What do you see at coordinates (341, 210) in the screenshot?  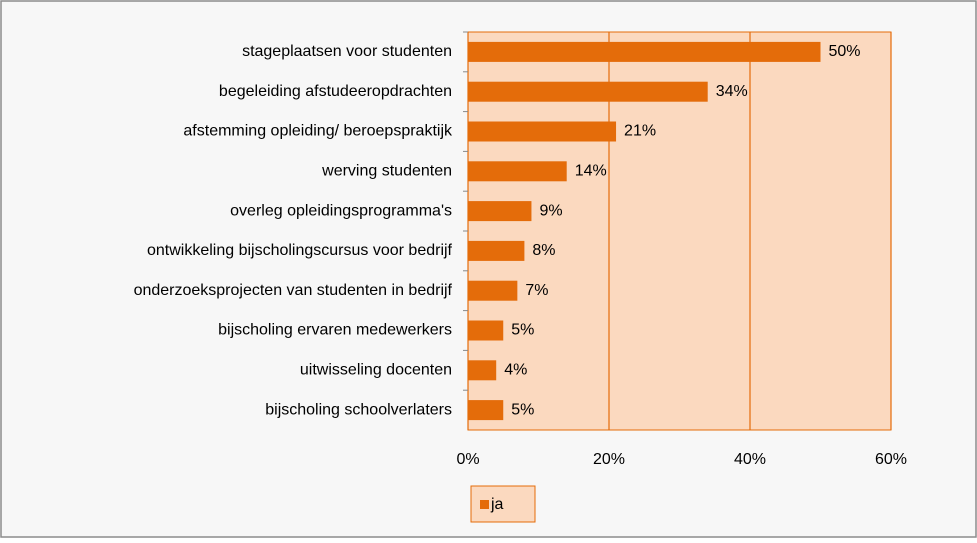 I see `y-tick-label: overleg opleidingsprogramma's` at bounding box center [341, 210].